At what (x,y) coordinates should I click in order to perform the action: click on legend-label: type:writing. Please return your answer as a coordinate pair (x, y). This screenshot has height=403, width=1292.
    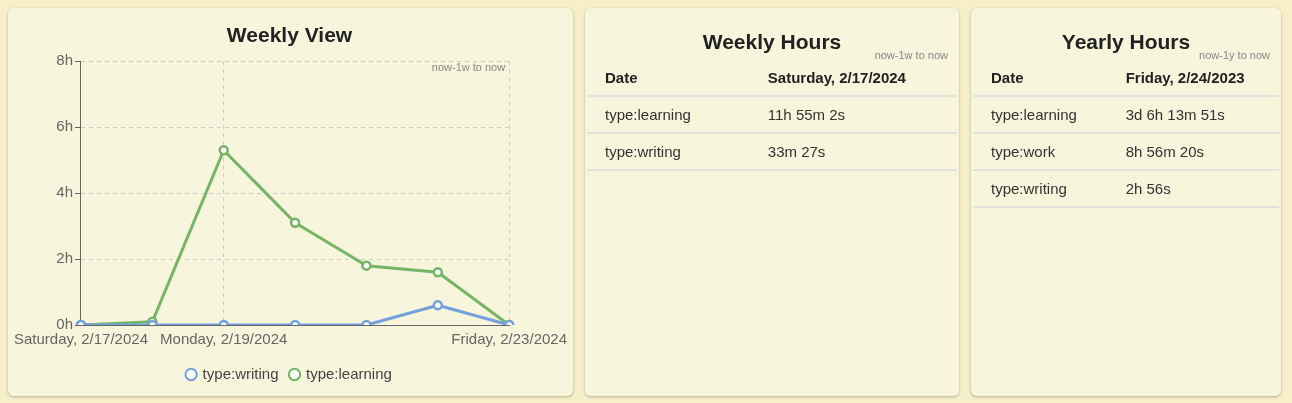
    Looking at the image, I should click on (240, 373).